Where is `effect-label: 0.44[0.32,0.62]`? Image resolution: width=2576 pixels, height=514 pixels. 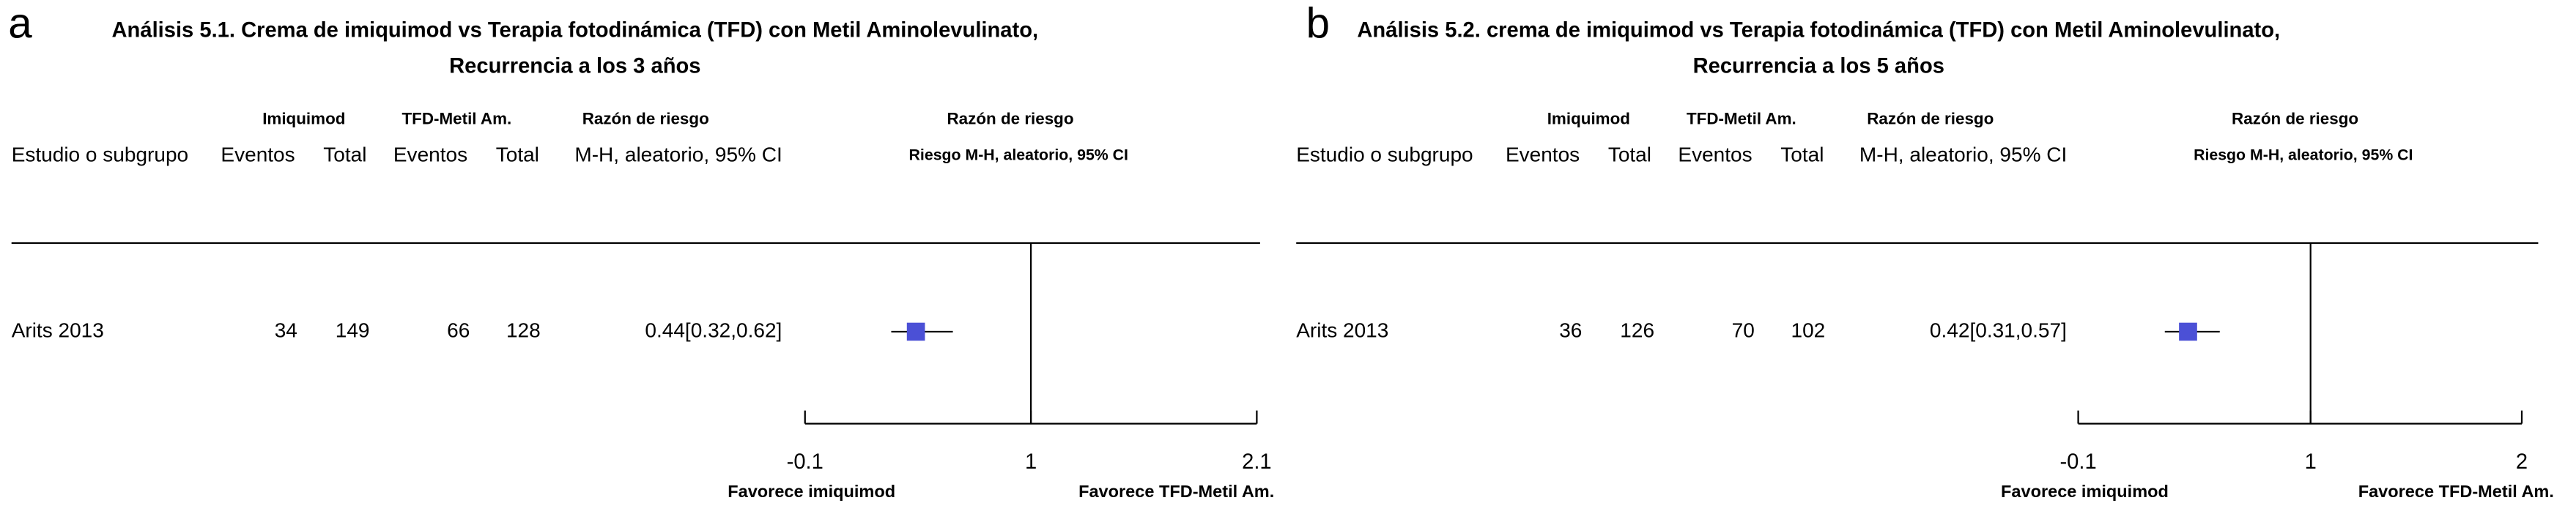
effect-label: 0.44[0.32,0.62] is located at coordinates (713, 330).